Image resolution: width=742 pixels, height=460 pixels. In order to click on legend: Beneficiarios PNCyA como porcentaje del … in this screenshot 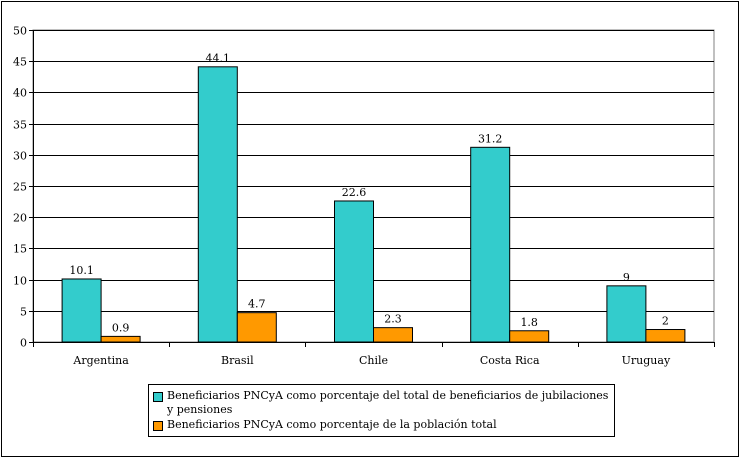, I will do `click(381, 410)`.